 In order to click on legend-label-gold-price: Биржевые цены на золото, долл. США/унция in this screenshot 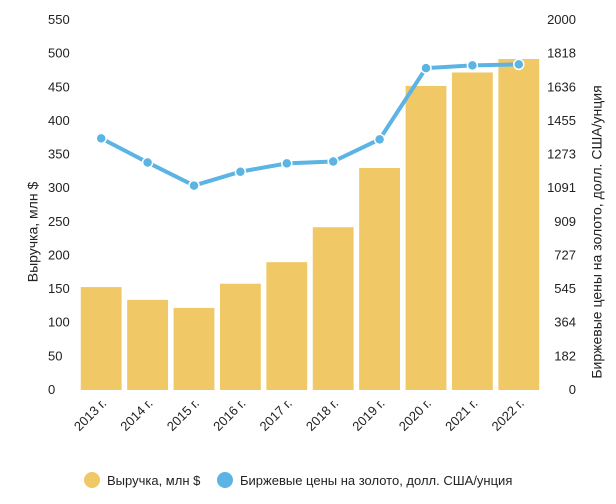, I will do `click(376, 480)`.